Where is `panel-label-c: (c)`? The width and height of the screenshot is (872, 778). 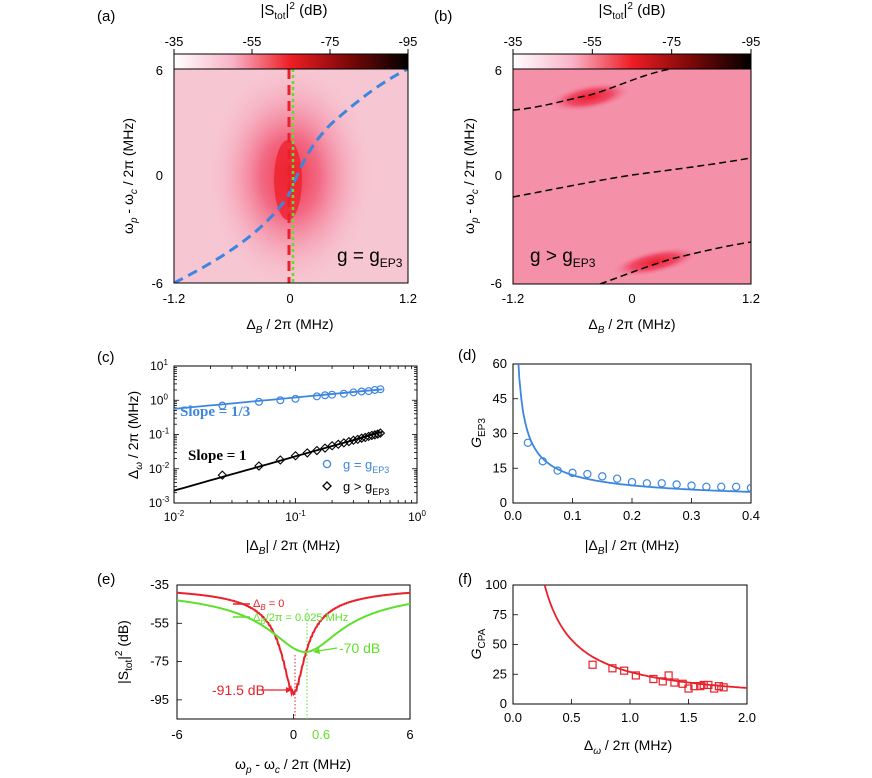
panel-label-c: (c) is located at coordinates (106, 357).